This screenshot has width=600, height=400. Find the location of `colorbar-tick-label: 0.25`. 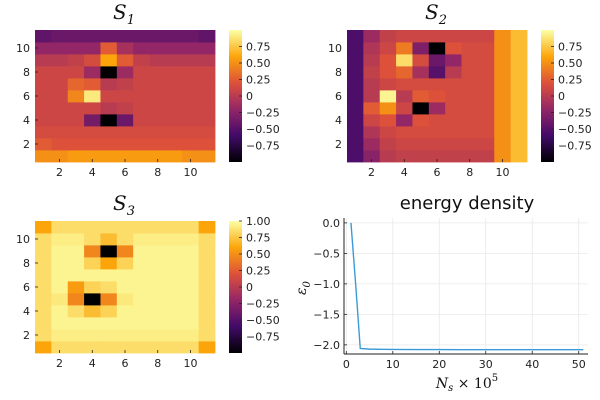

colorbar-tick-label: 0.25 is located at coordinates (258, 271).